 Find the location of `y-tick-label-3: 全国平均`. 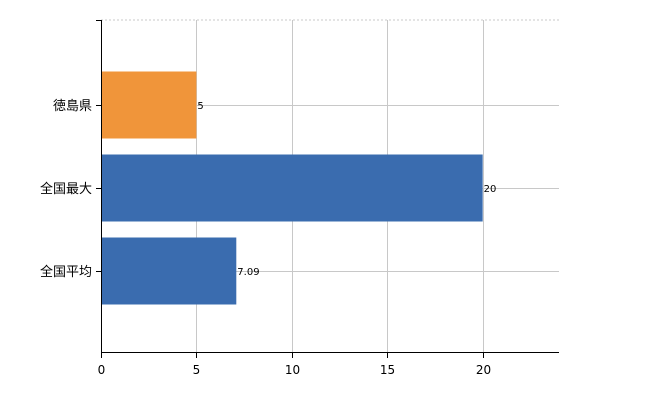

y-tick-label-3: 全国平均 is located at coordinates (66, 272).